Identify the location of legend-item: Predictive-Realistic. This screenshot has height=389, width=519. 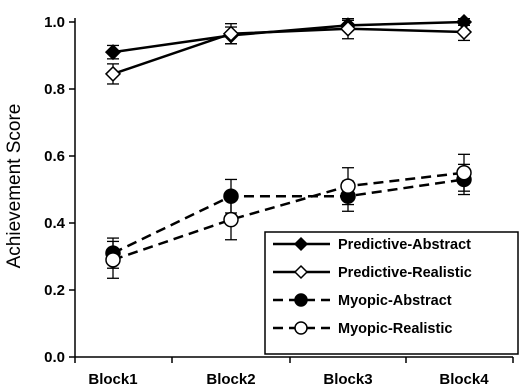
(372, 272).